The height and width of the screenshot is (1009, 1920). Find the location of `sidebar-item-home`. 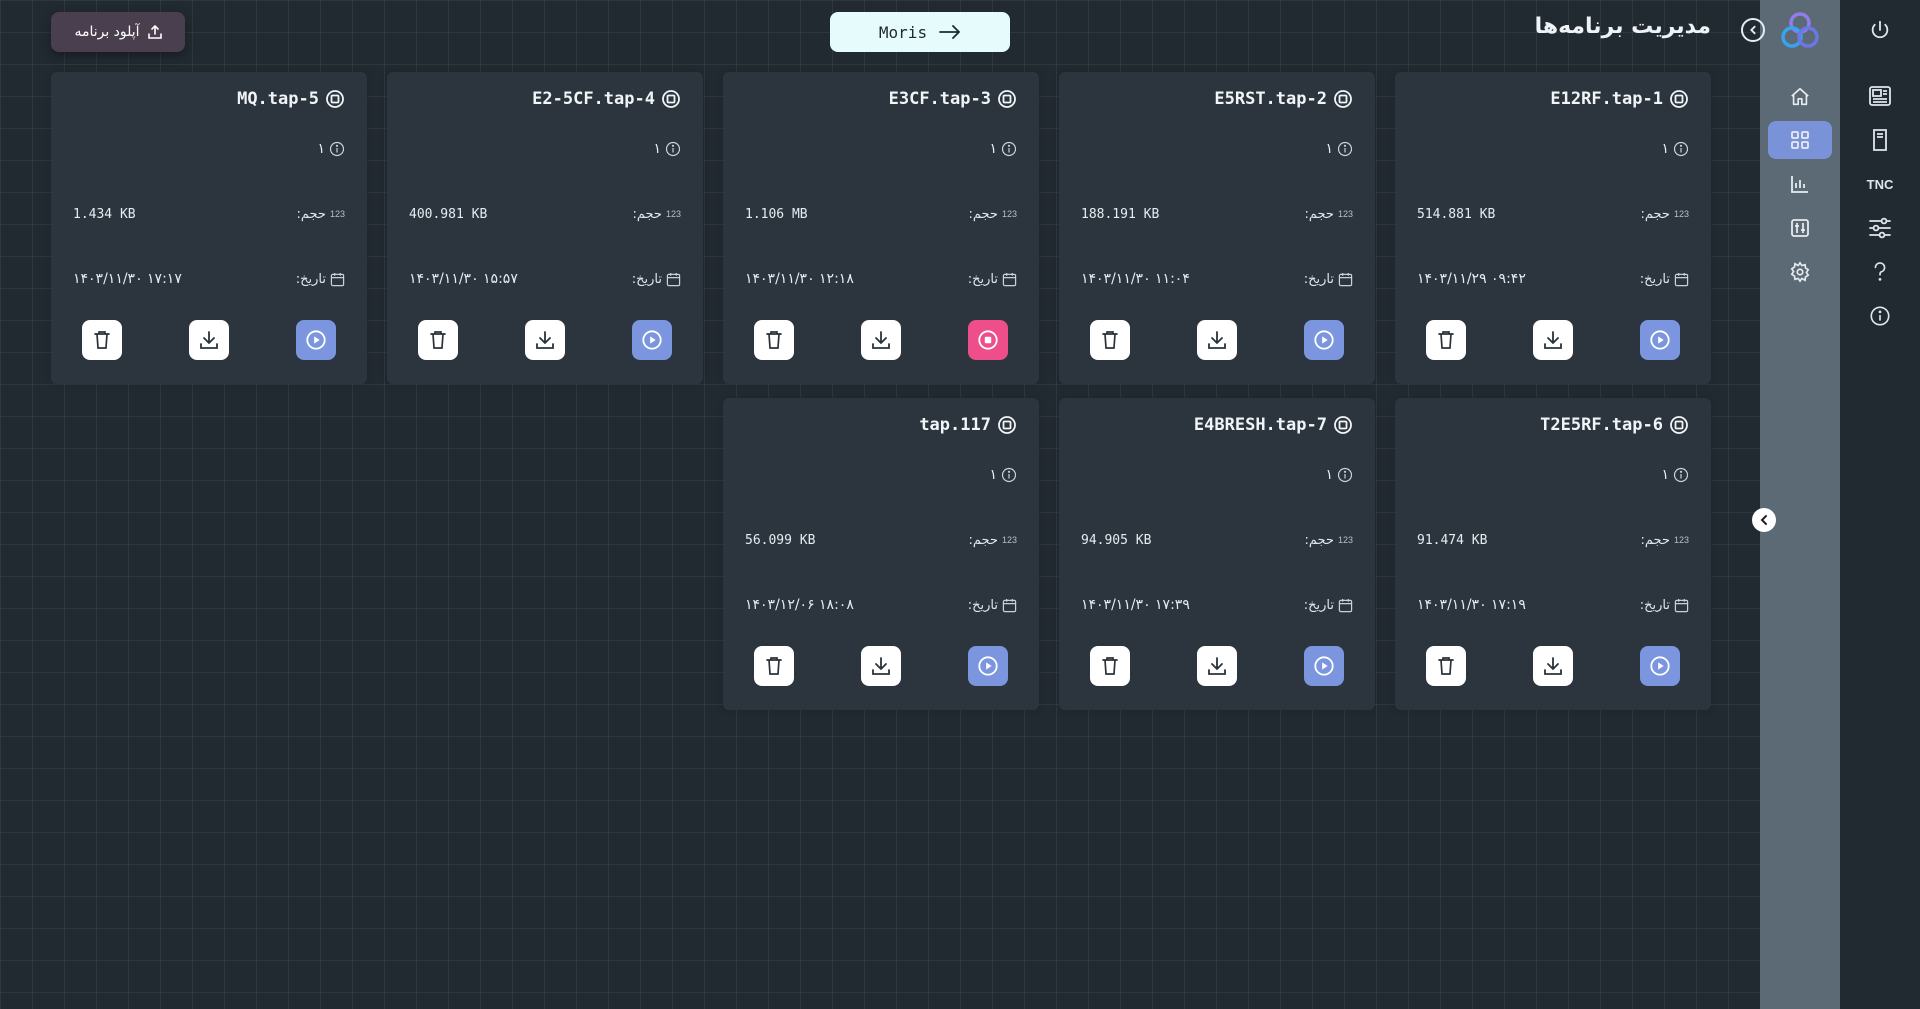

sidebar-item-home is located at coordinates (1800, 97).